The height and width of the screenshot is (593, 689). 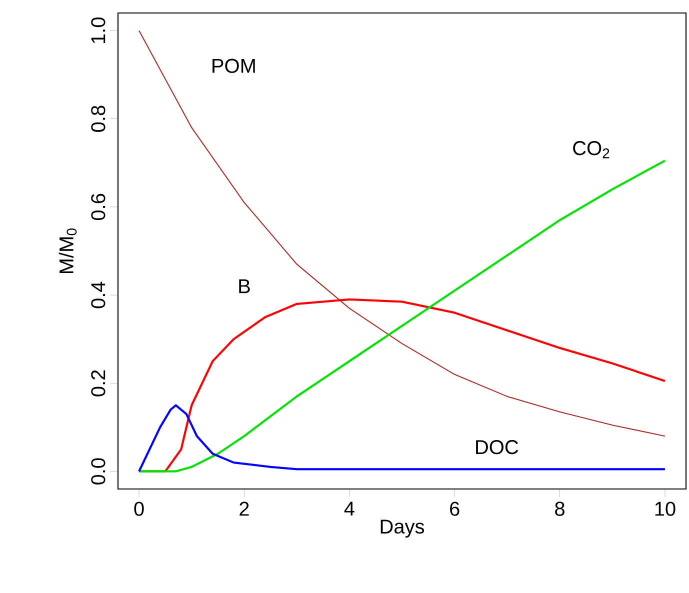 What do you see at coordinates (98, 383) in the screenshot?
I see `y-tick-label: 0.2` at bounding box center [98, 383].